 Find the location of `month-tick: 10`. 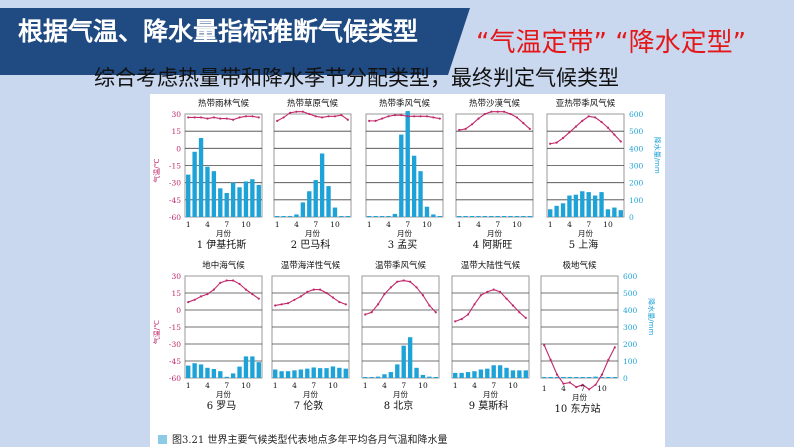

month-tick: 10 is located at coordinates (423, 385).